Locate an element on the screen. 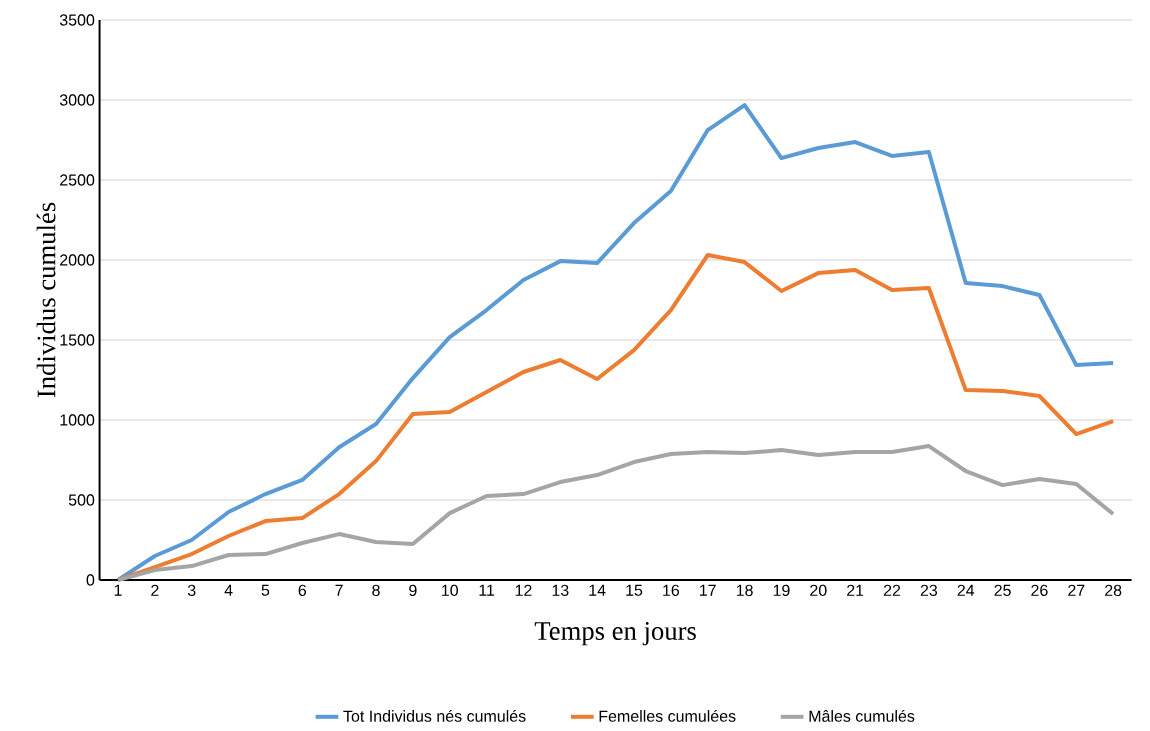  x-tick-label: 13 is located at coordinates (560, 590).